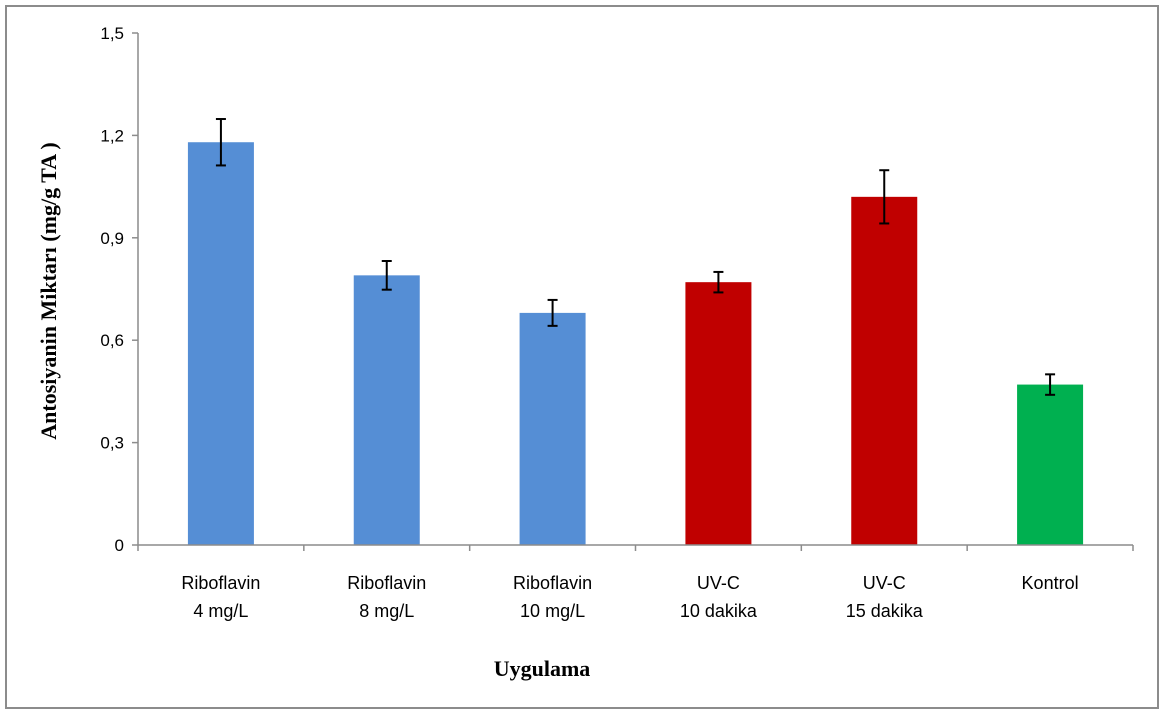  I want to click on y-tick-label: 0, so click(119, 545).